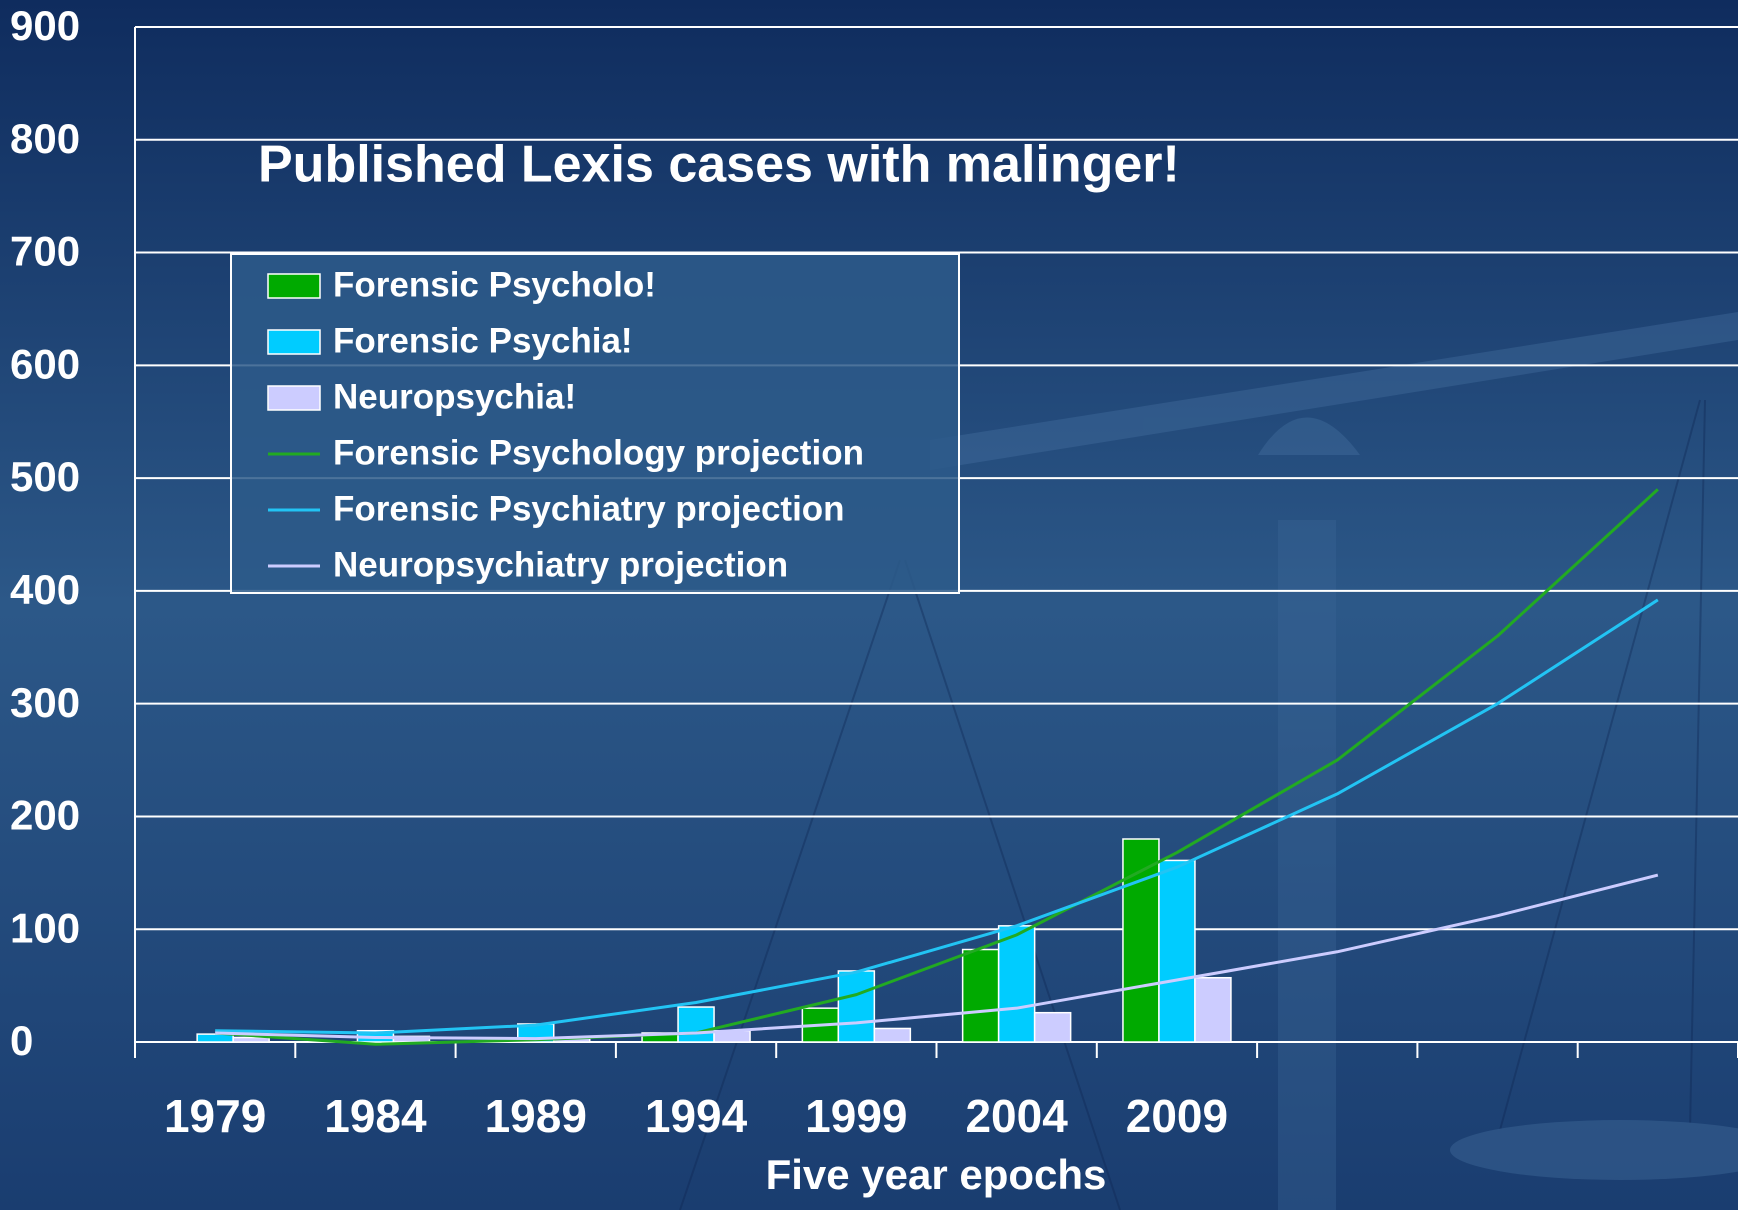 Image resolution: width=1738 pixels, height=1210 pixels. Describe the element at coordinates (375, 1116) in the screenshot. I see `x-tick-label: 1984` at that location.